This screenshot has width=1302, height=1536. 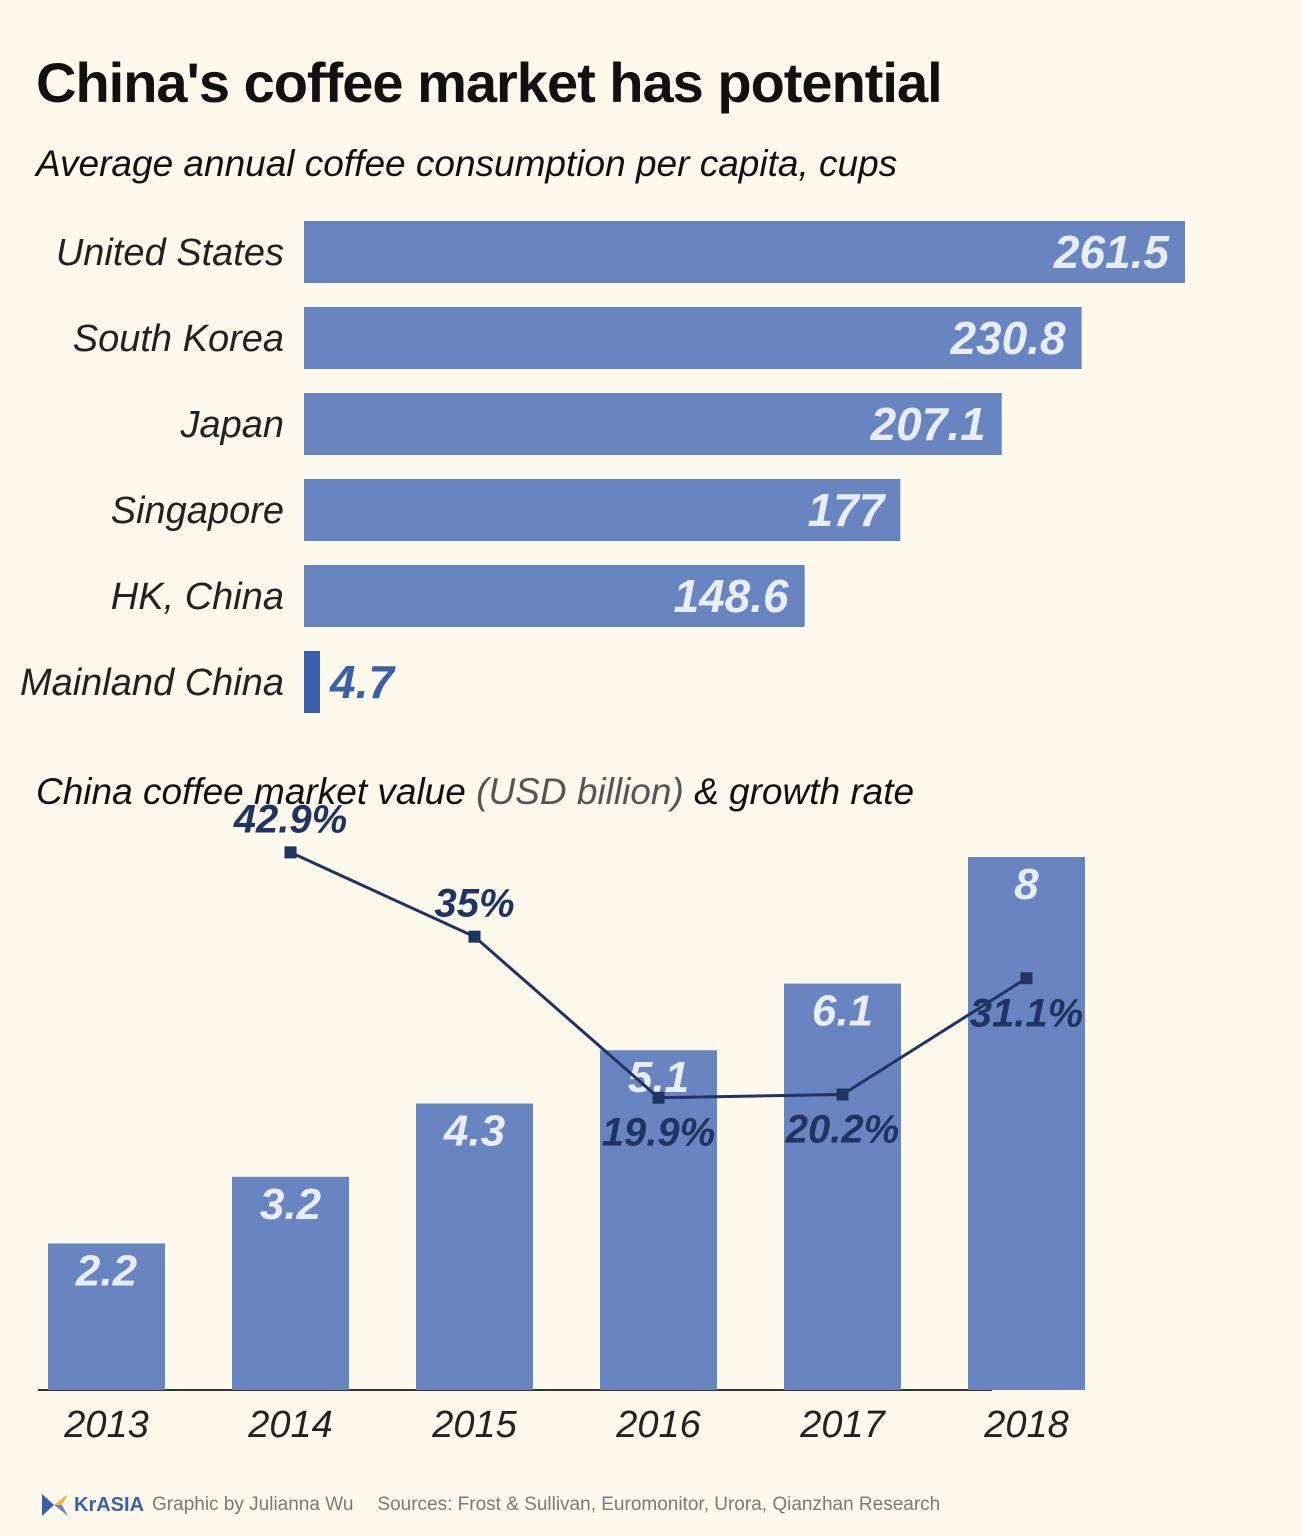 What do you see at coordinates (842, 1425) in the screenshot?
I see `x-tick-label: 2017` at bounding box center [842, 1425].